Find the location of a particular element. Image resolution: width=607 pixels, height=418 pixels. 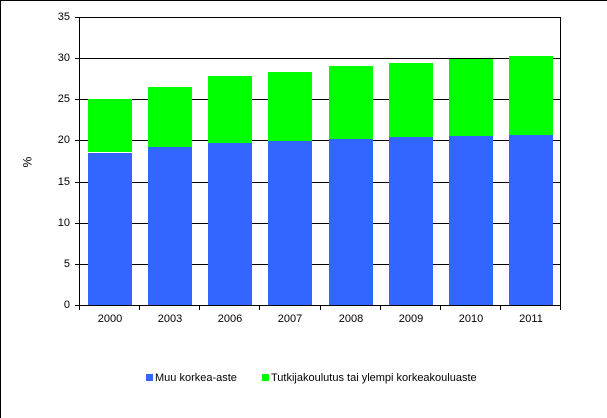

y-tick-label: 25 is located at coordinates (63, 99).